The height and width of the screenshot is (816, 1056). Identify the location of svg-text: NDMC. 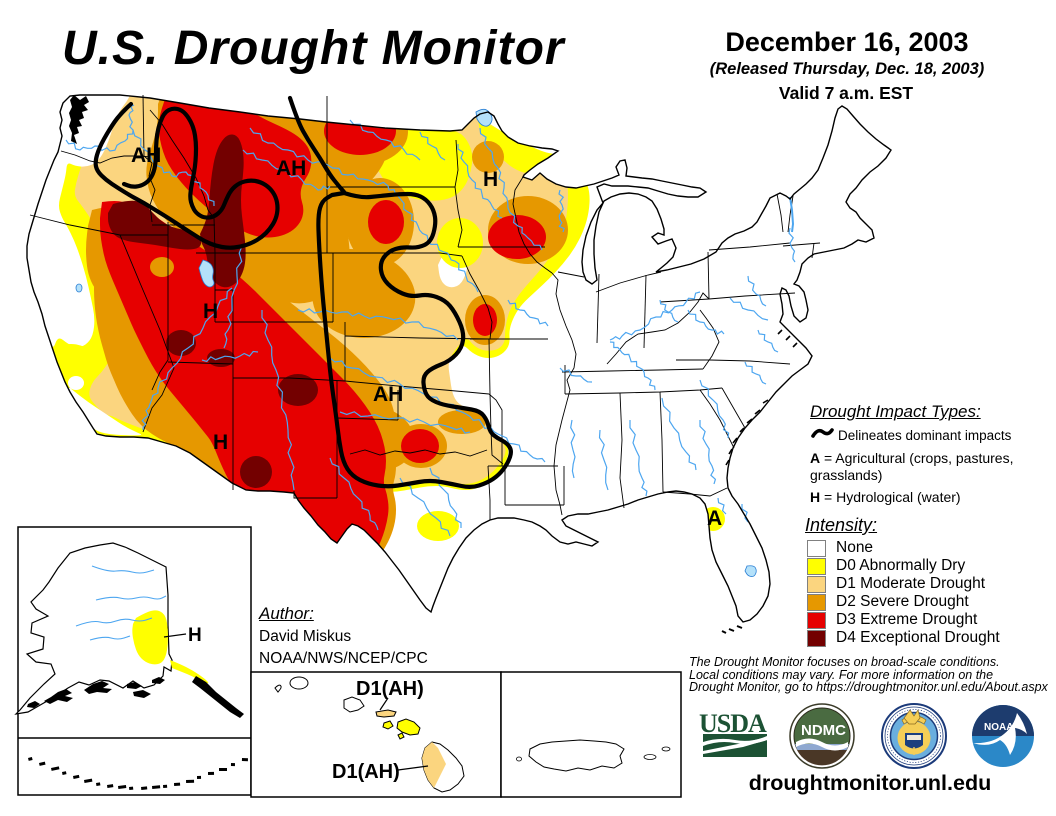
(823, 730).